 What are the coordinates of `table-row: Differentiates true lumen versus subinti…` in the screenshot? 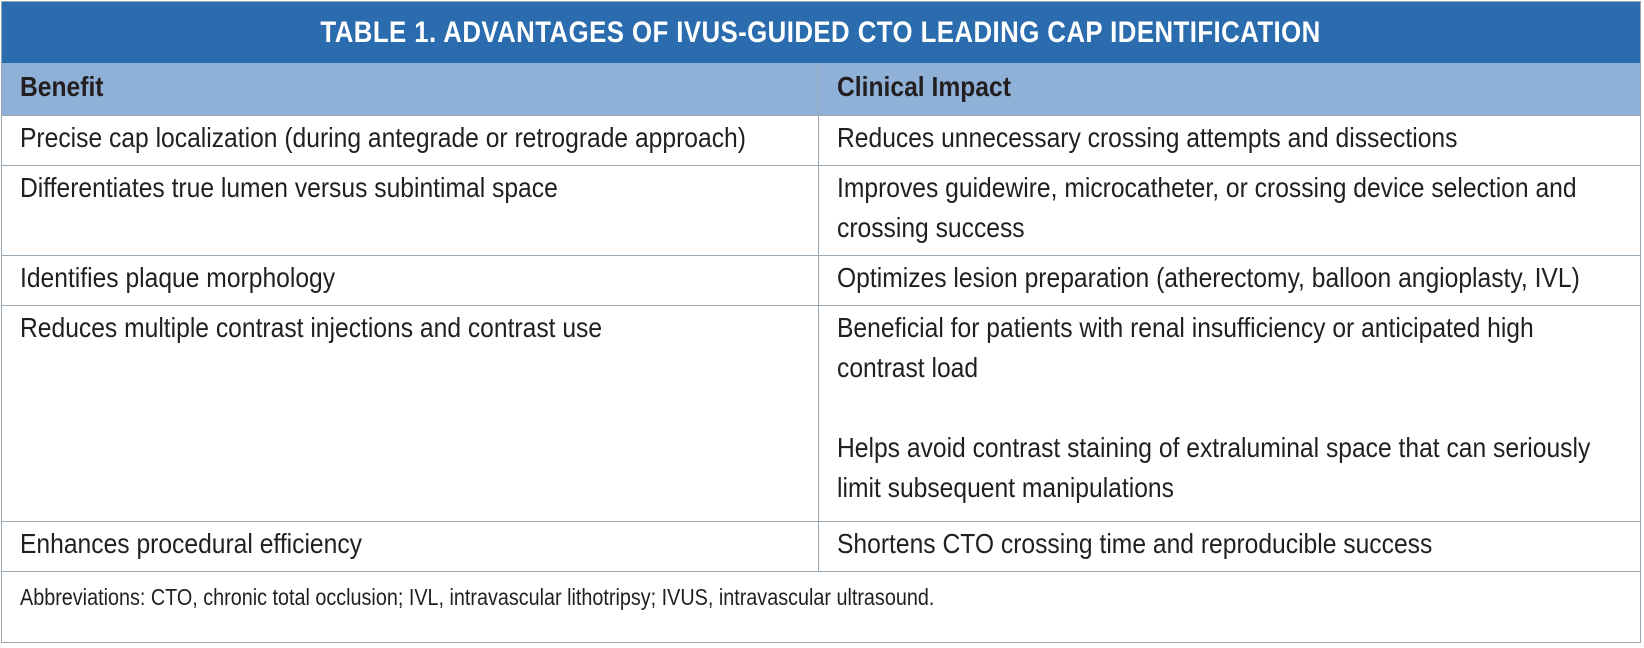 It's located at (821, 210).